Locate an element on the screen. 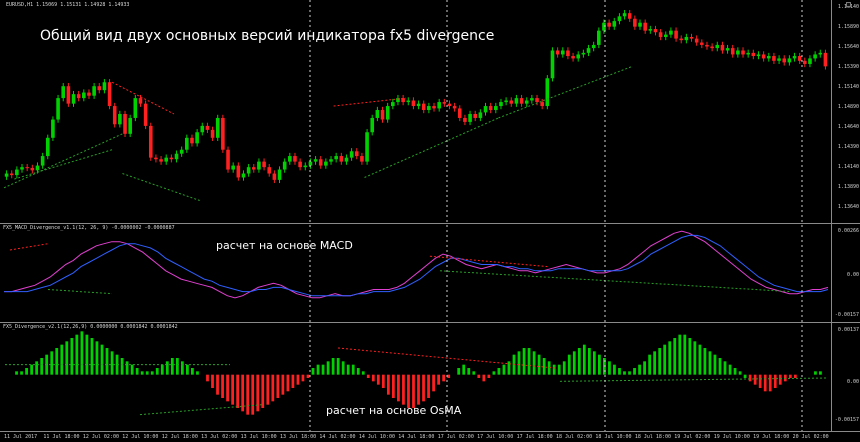 The width and height of the screenshot is (860, 442). price-tick-label: 1.13890 is located at coordinates (848, 187).